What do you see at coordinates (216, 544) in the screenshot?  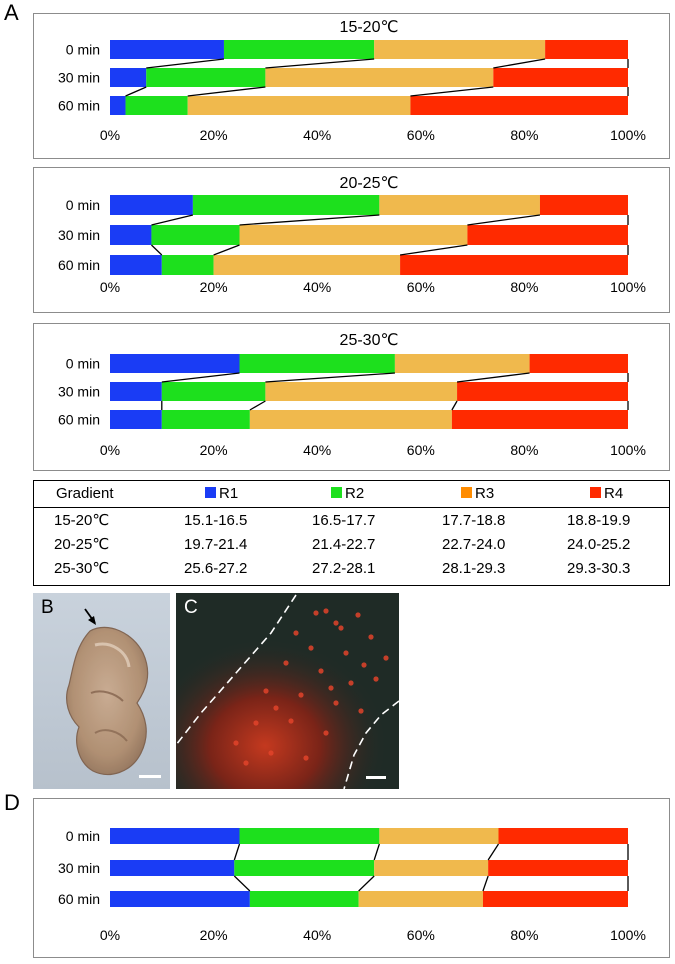 I see `range-cell: 19.7-21.4` at bounding box center [216, 544].